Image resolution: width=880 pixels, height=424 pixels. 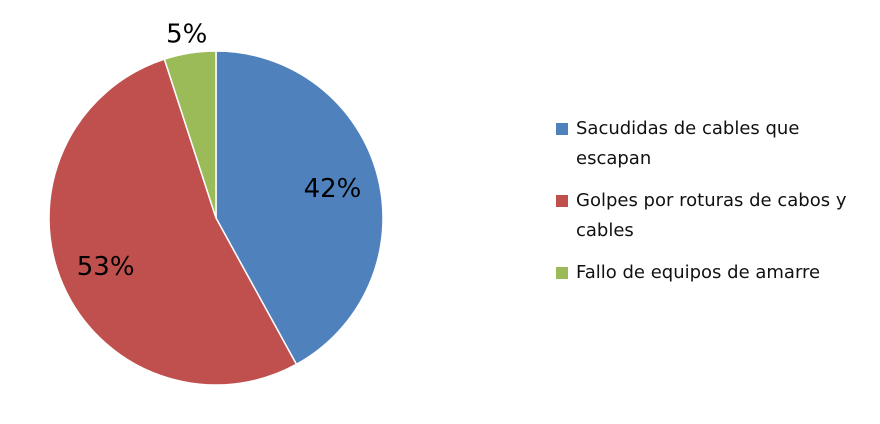 I want to click on legend-item: Golpes por roturas de cabos y cables, so click(x=716, y=216).